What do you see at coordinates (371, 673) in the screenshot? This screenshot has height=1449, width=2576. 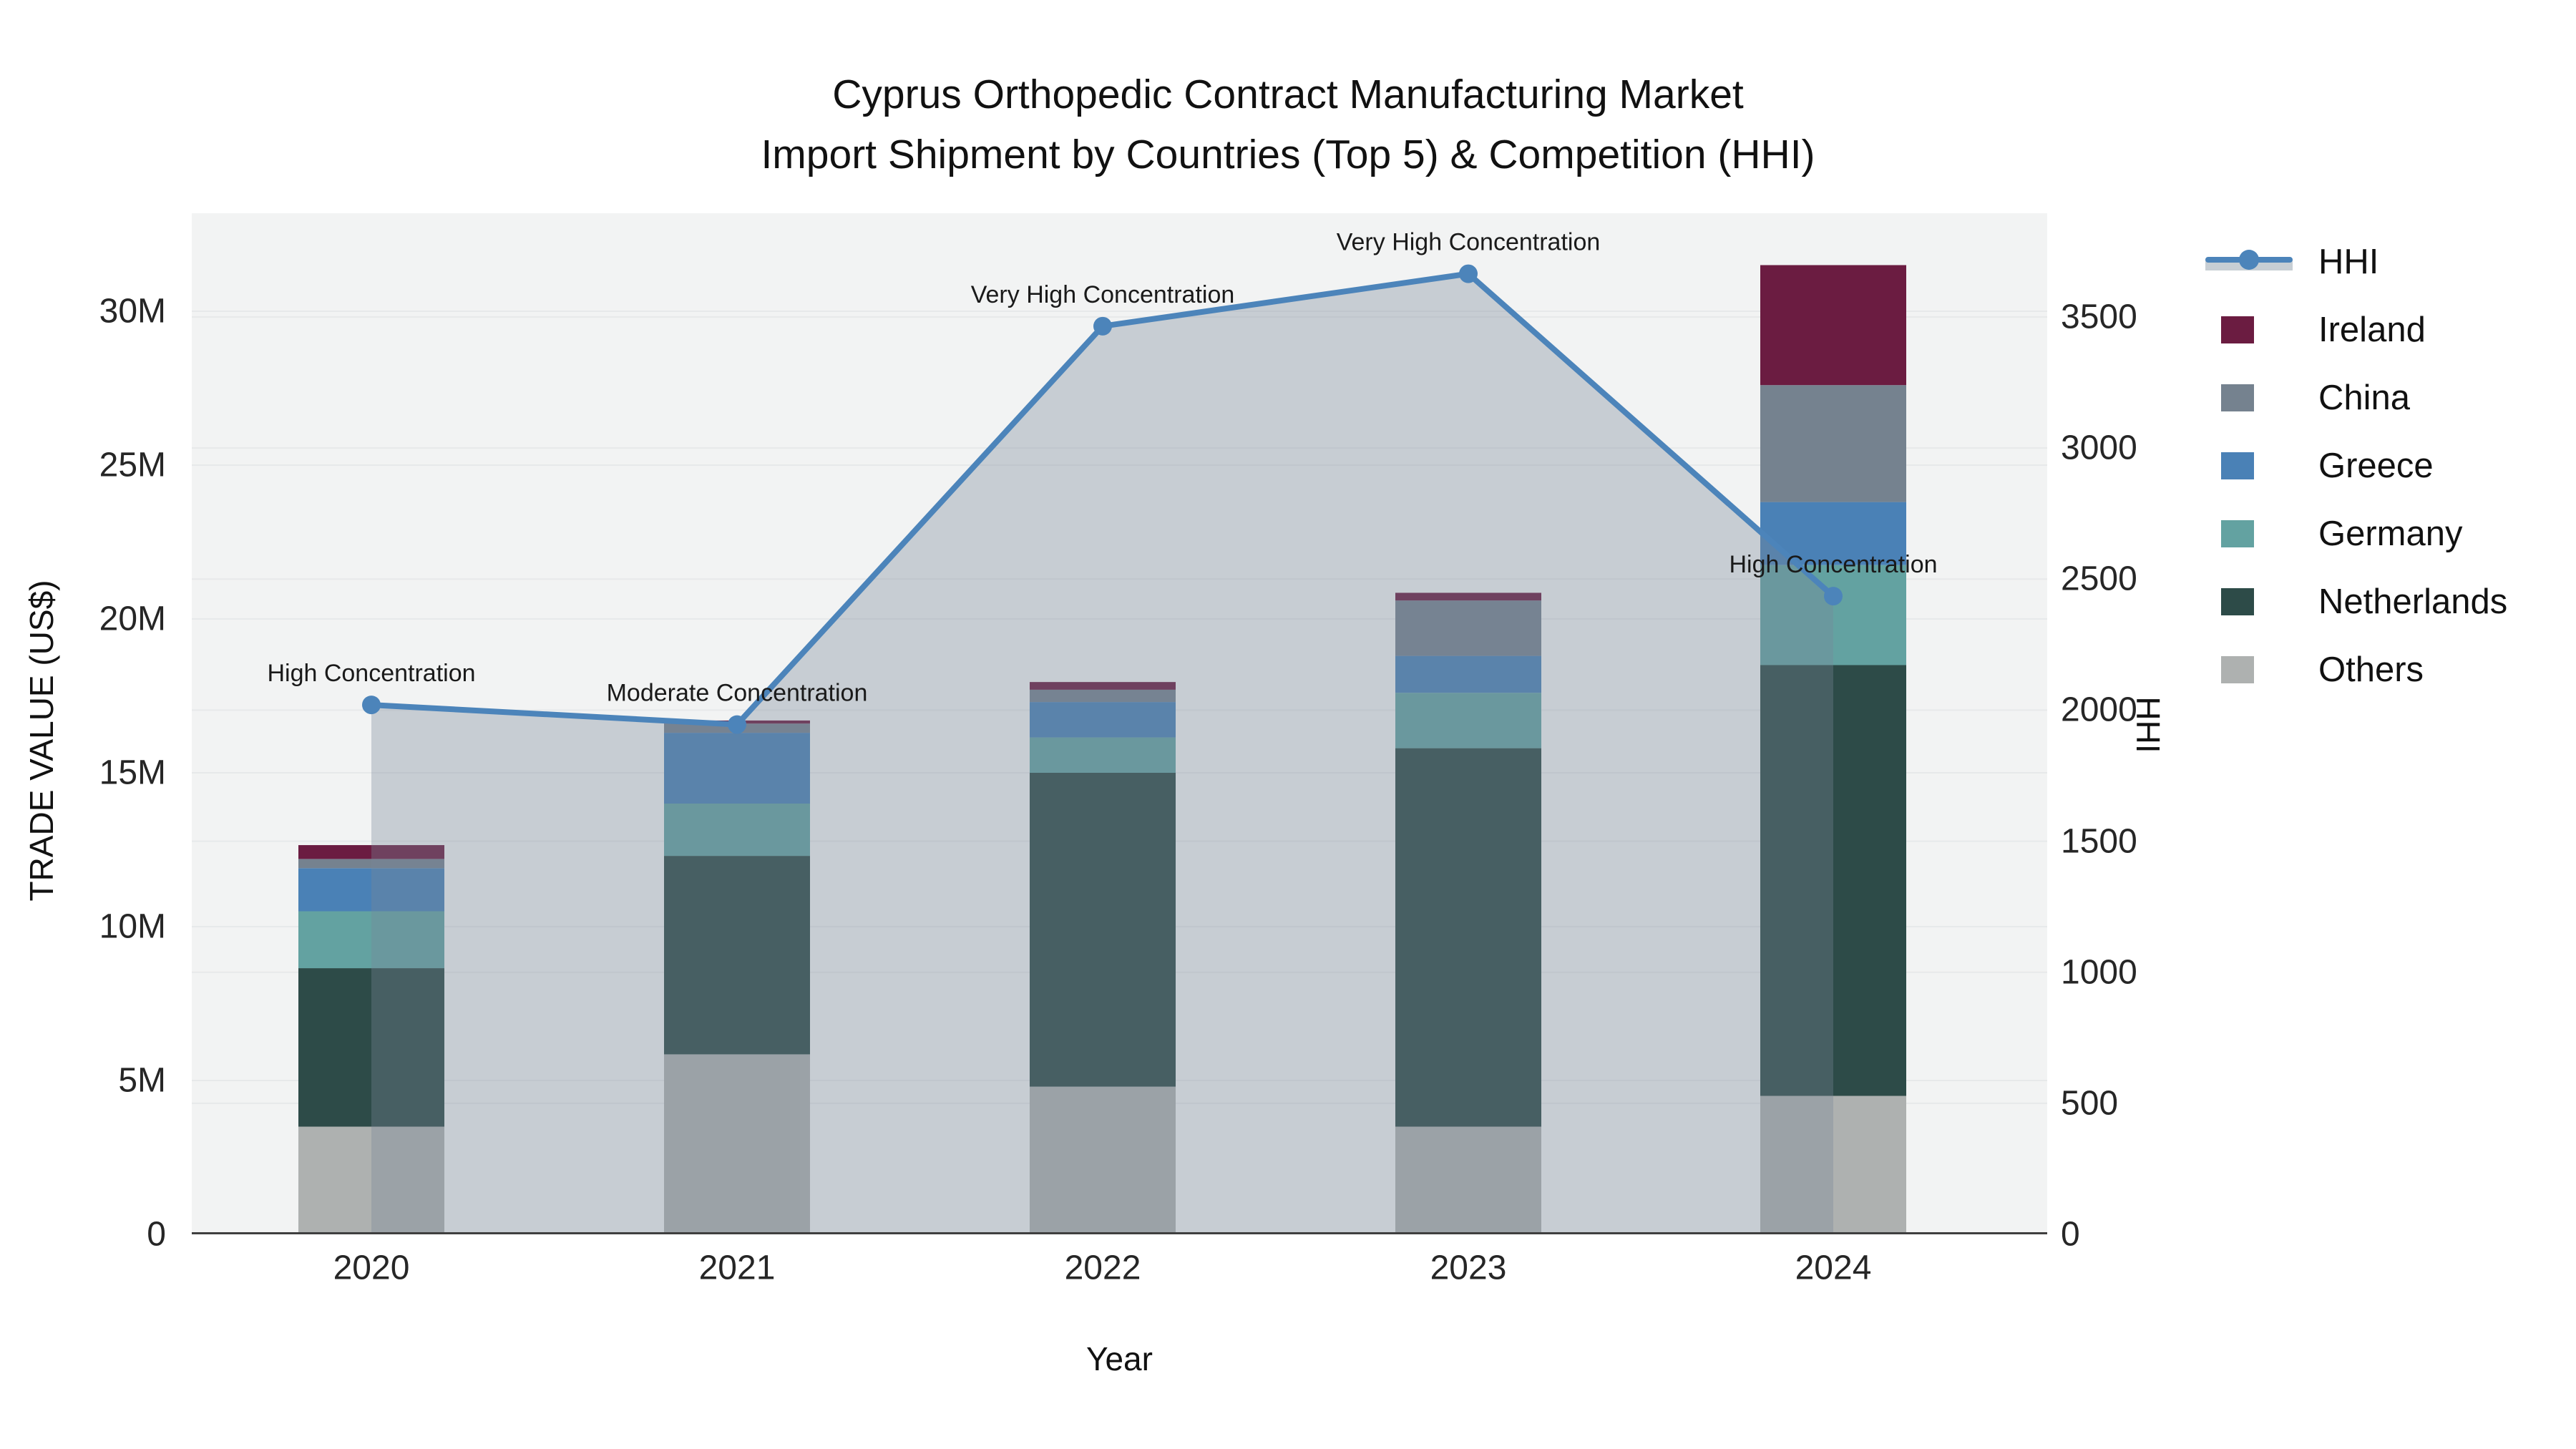 I see `annotation-2020: High Concentration` at bounding box center [371, 673].